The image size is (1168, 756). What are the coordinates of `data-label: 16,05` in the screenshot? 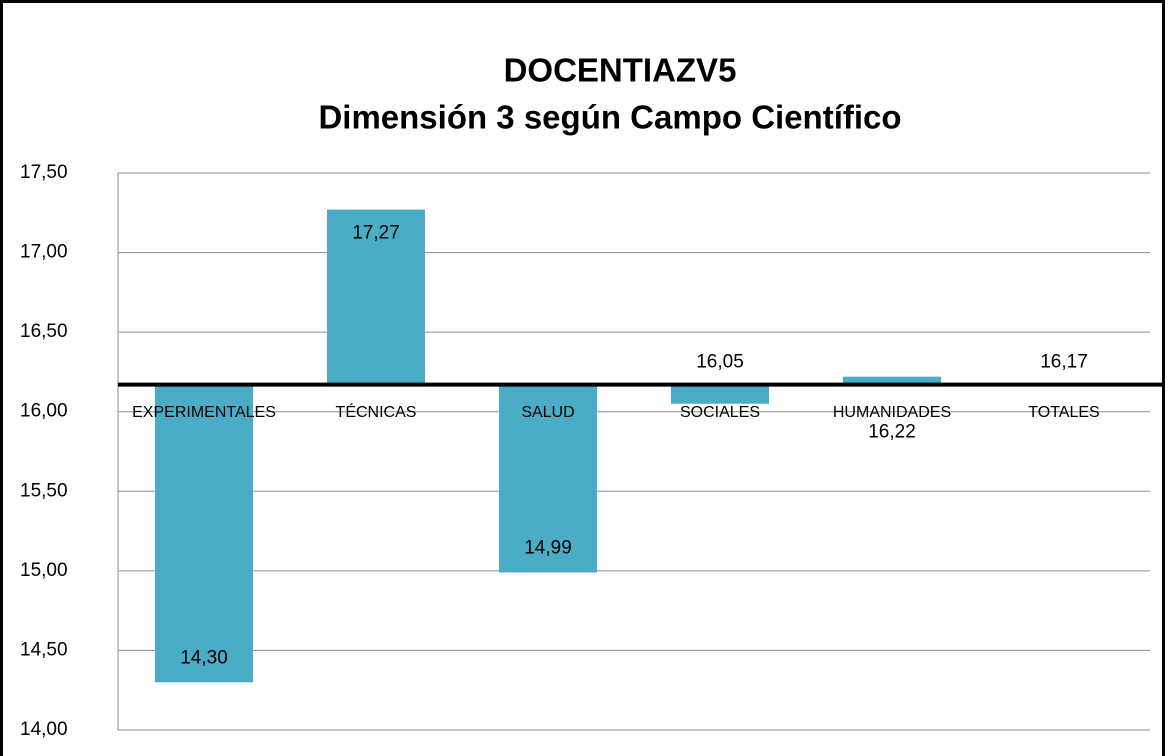 It's located at (720, 362).